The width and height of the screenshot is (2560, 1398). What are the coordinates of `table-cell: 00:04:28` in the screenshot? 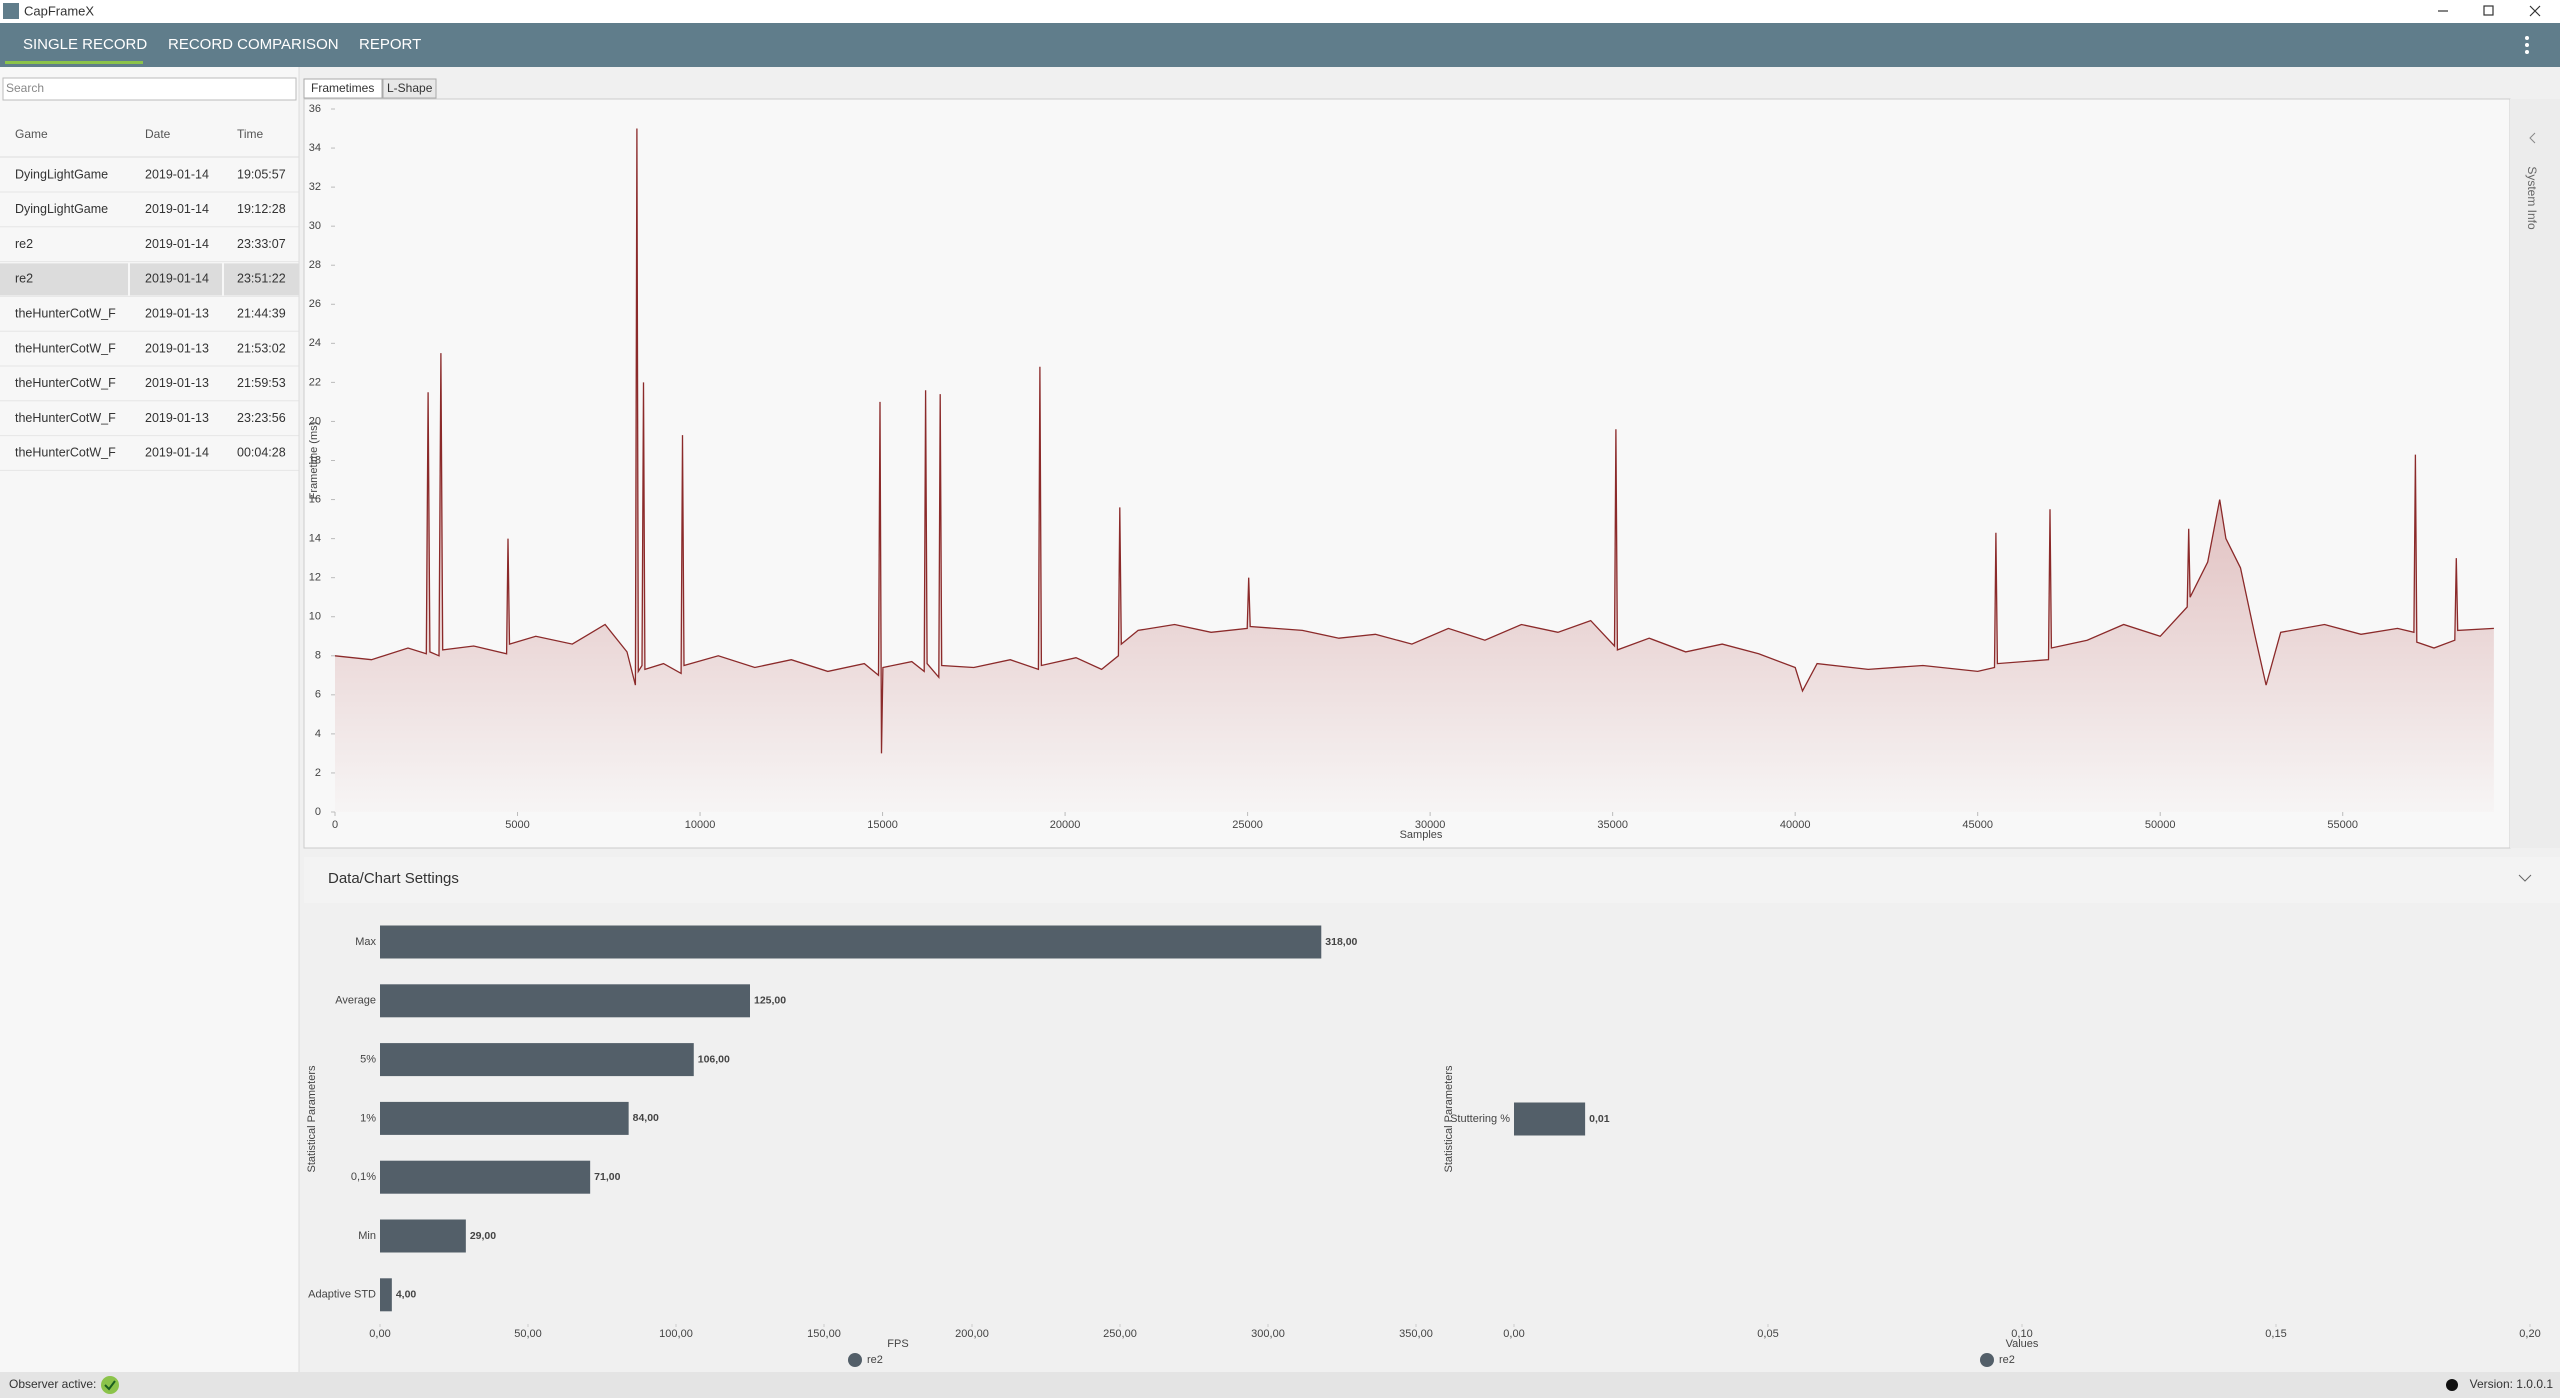 It's located at (261, 453).